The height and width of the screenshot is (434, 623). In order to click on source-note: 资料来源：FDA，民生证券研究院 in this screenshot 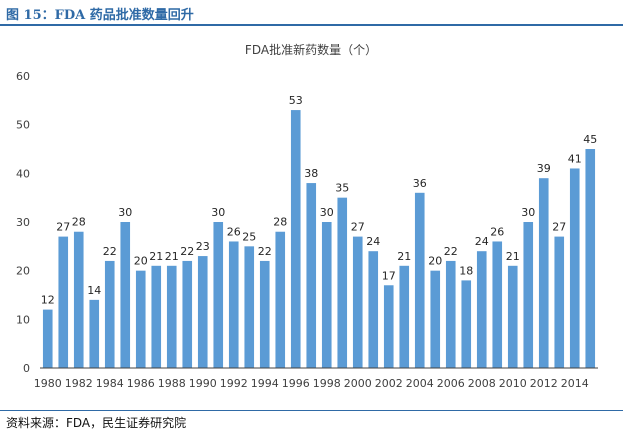, I will do `click(96, 423)`.